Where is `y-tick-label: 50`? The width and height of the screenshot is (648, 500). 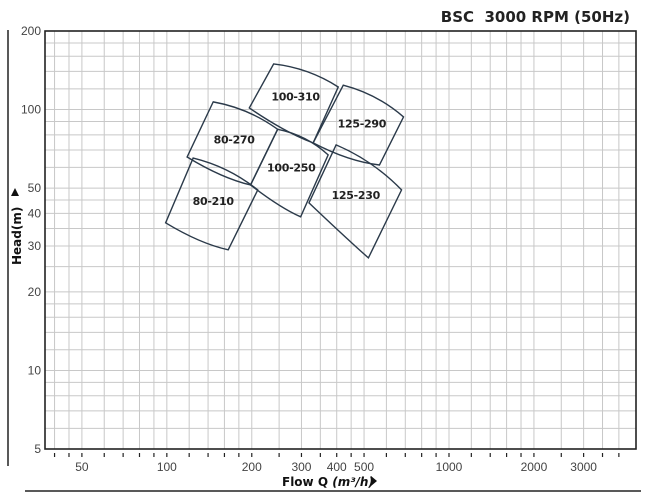 y-tick-label: 50 is located at coordinates (35, 188).